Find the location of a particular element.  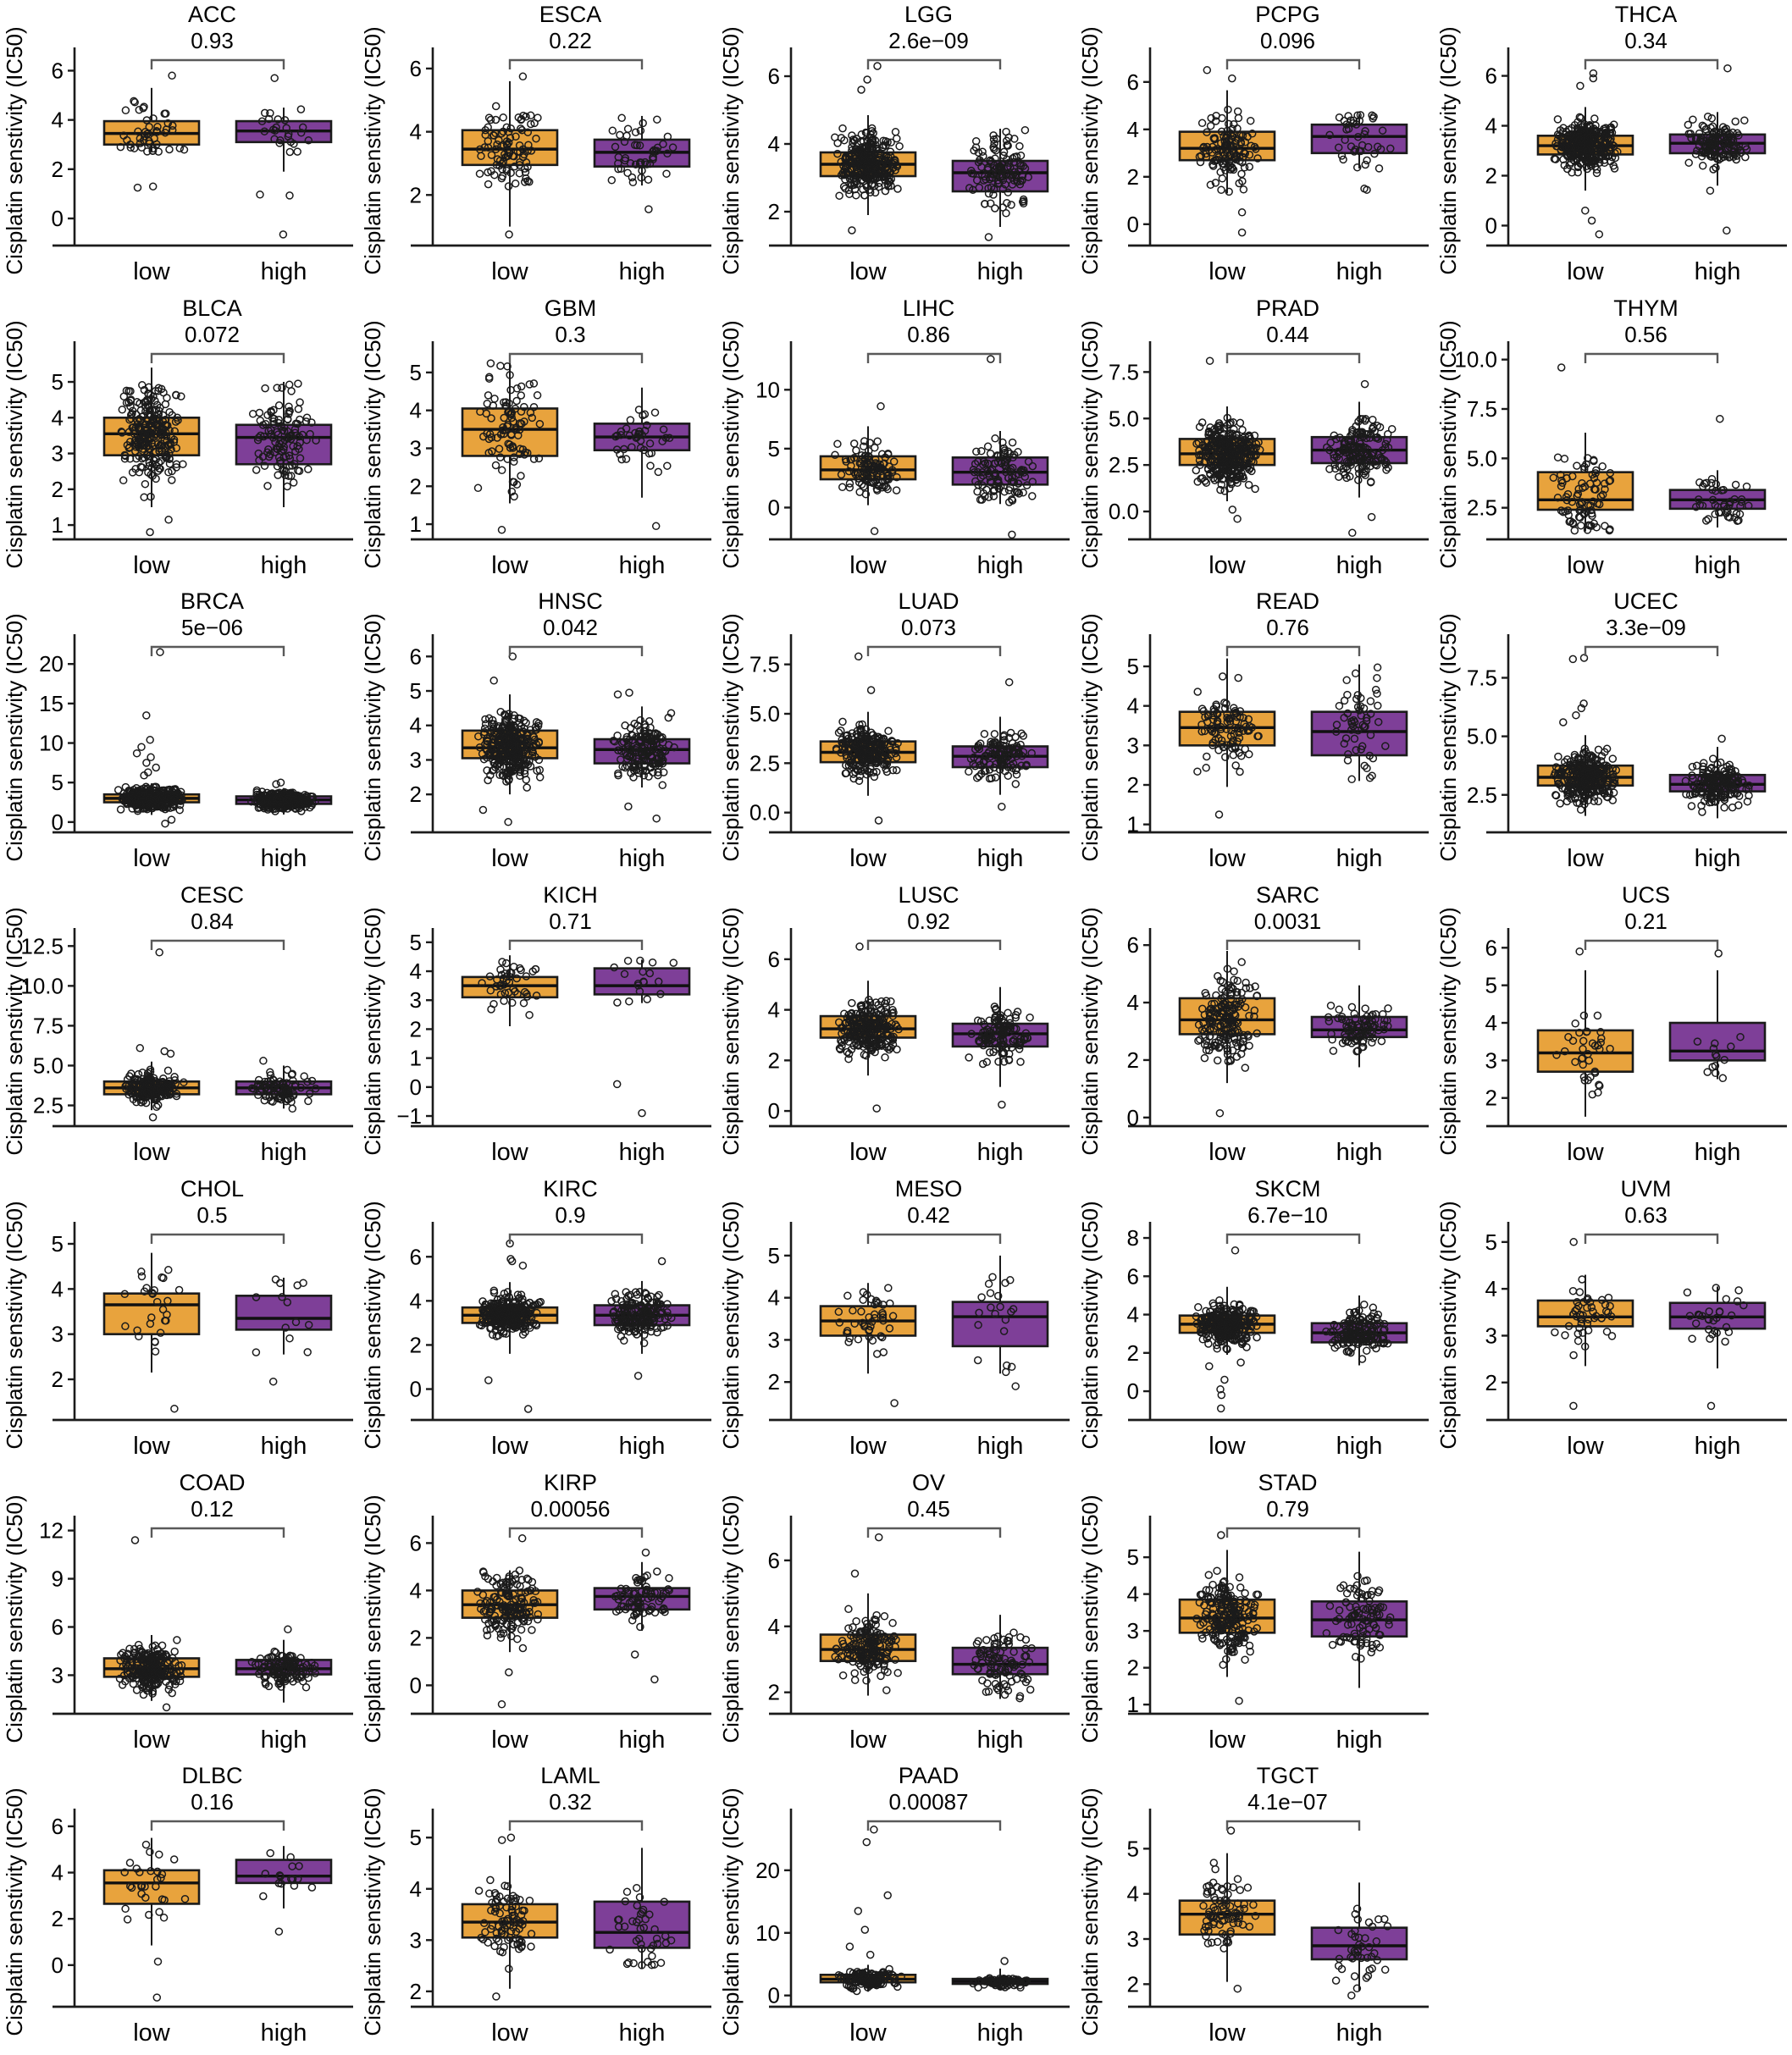

significance-bracket is located at coordinates (576, 357).